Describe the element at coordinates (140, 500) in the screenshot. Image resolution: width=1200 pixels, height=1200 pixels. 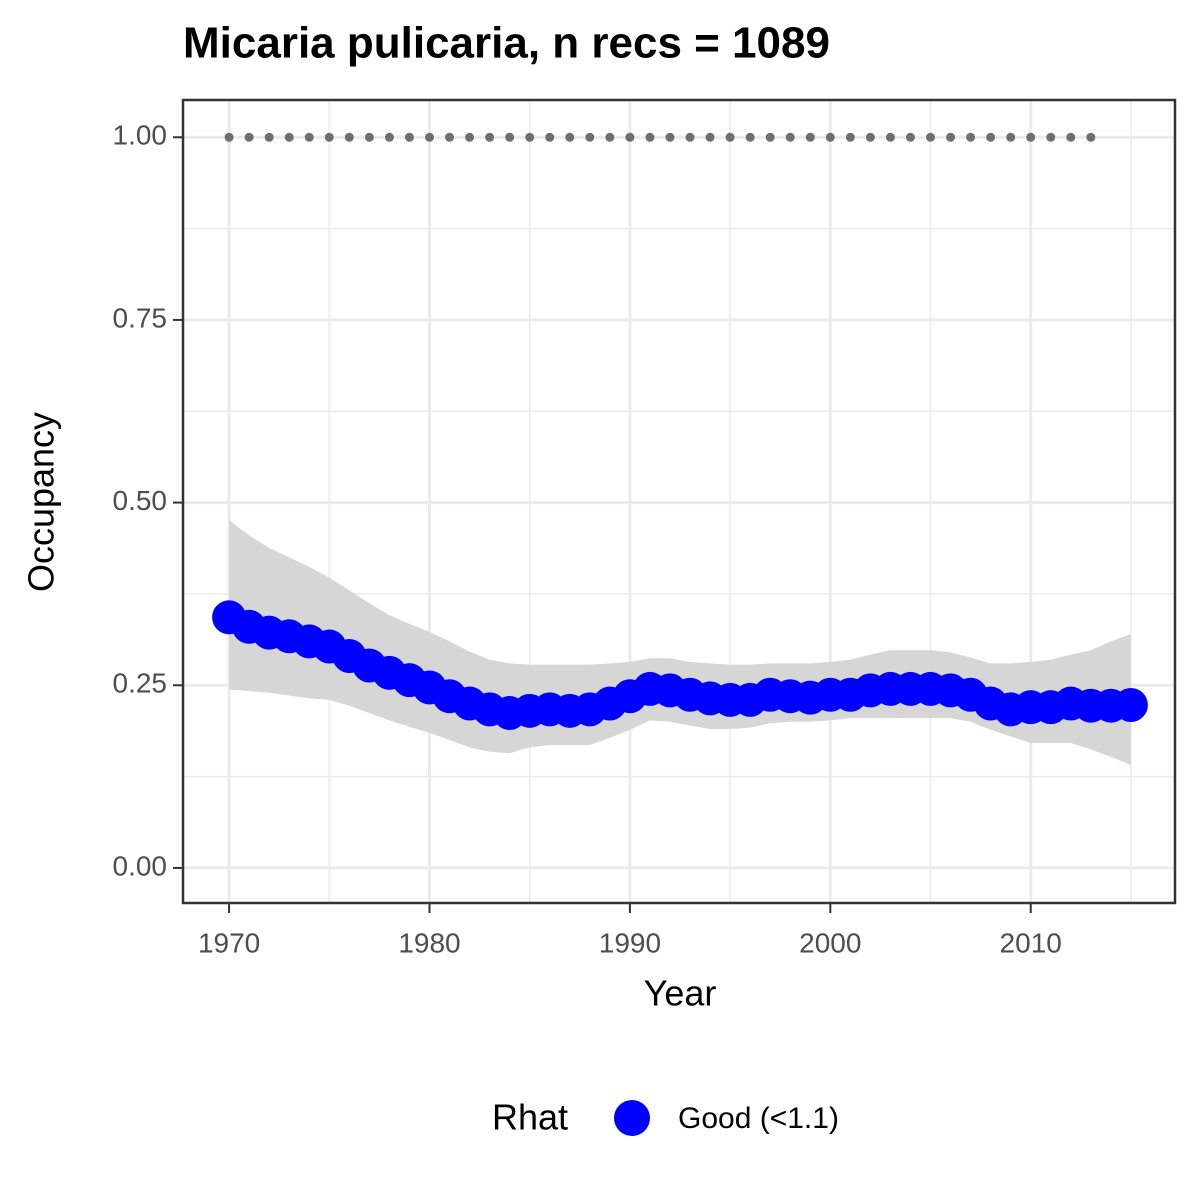
I see `y-tick-label: 0.50` at that location.